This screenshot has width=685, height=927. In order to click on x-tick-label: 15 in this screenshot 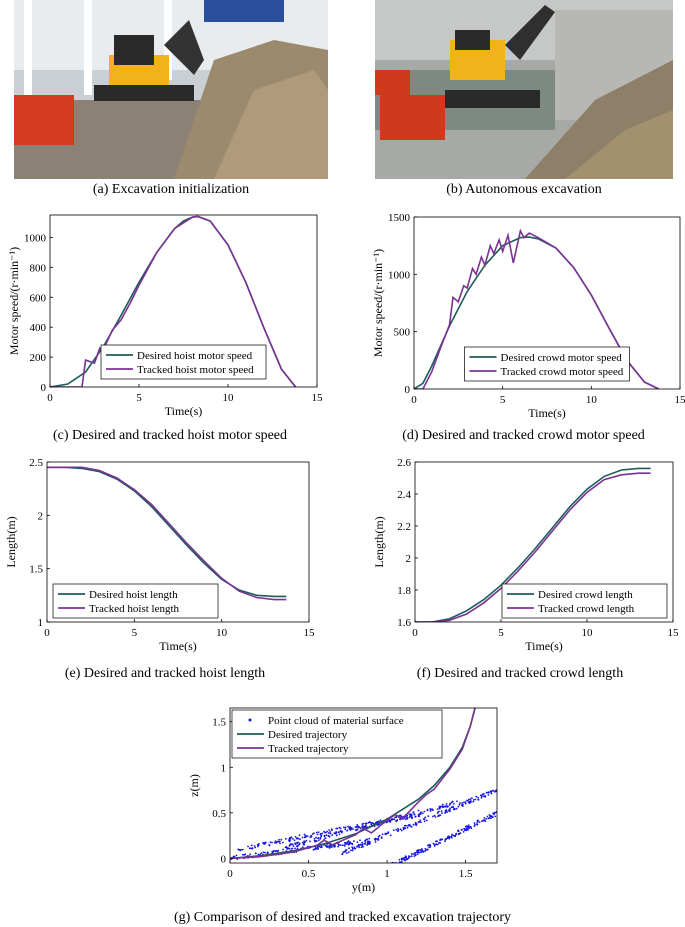, I will do `click(318, 398)`.